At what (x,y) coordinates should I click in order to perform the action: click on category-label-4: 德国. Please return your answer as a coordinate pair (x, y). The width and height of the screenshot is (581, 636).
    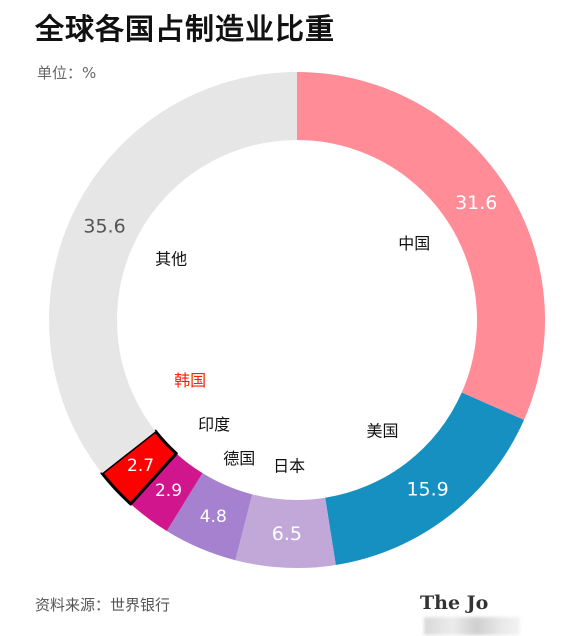
    Looking at the image, I should click on (239, 458).